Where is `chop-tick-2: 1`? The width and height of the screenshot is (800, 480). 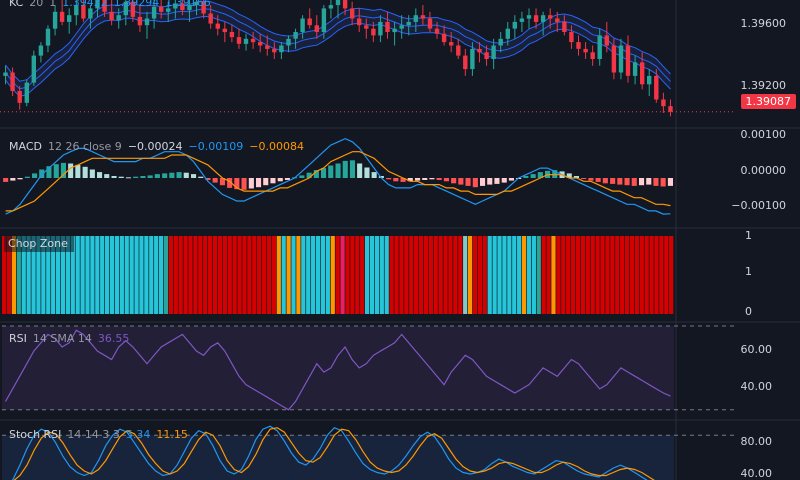 chop-tick-2: 1 is located at coordinates (748, 271).